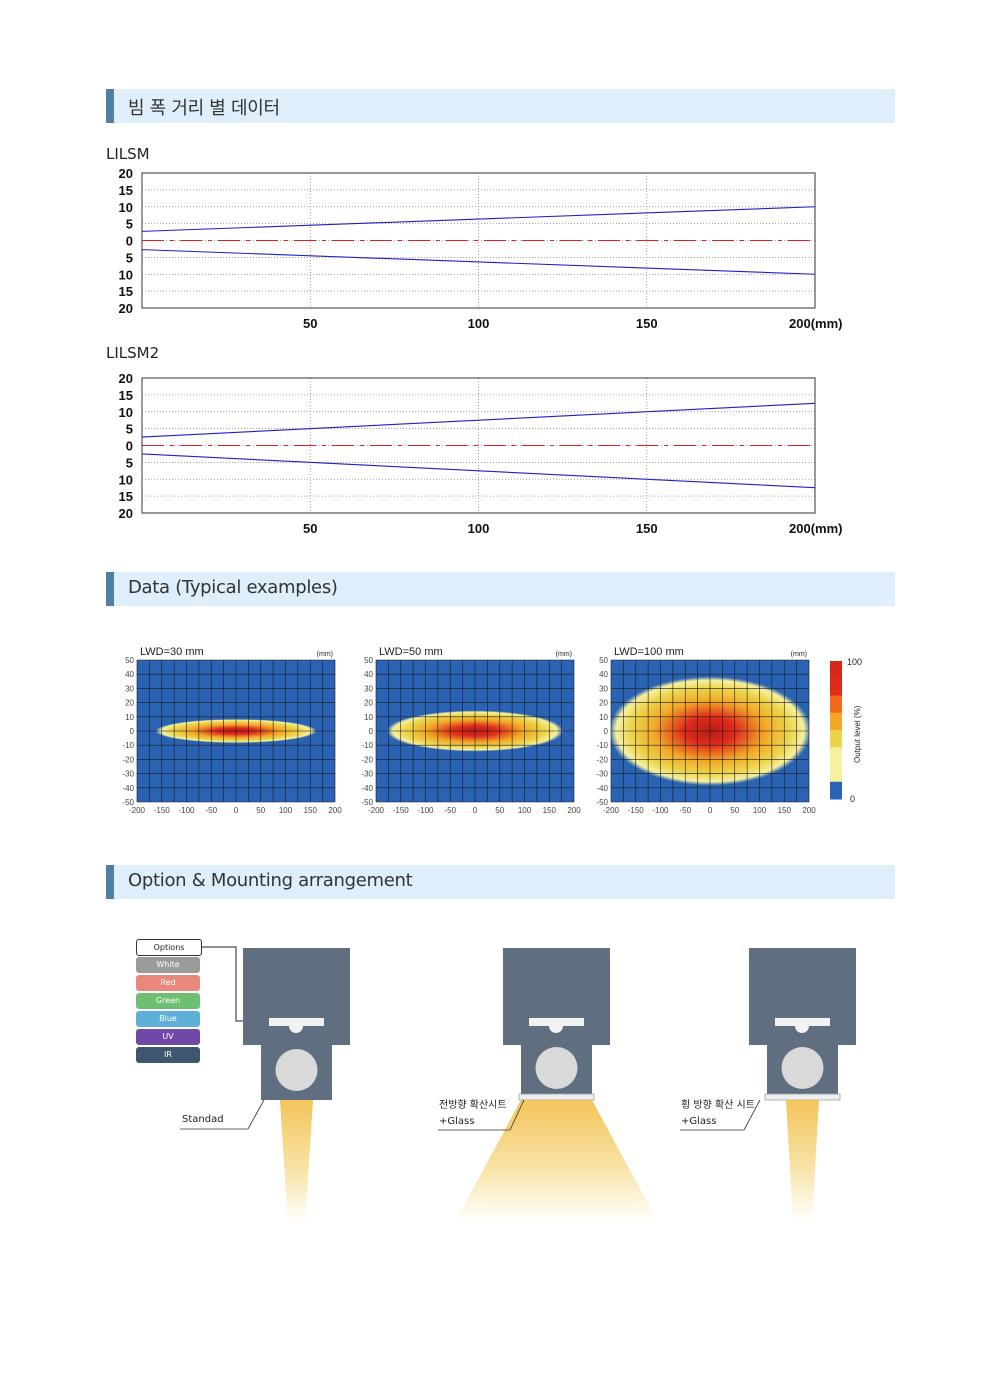  What do you see at coordinates (169, 947) in the screenshot?
I see `options-title-box: Options` at bounding box center [169, 947].